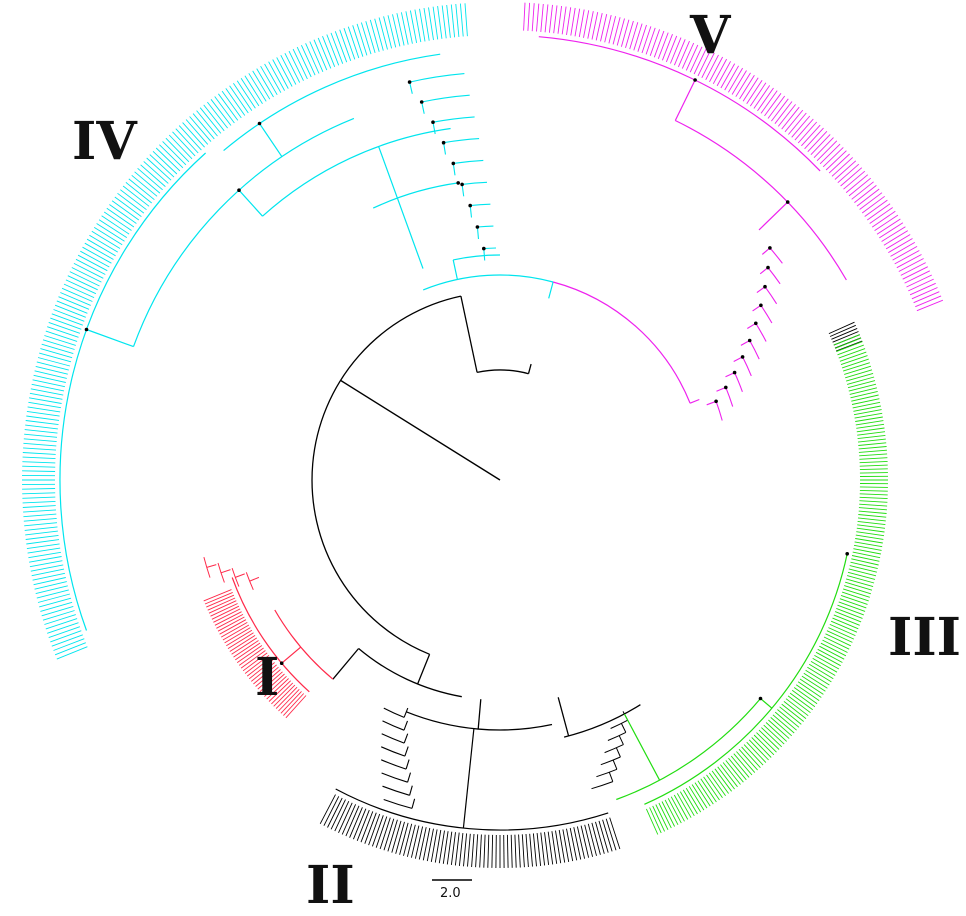 Image resolution: width=966 pixels, height=916 pixels. What do you see at coordinates (267, 678) in the screenshot?
I see `clade-label-i: I` at bounding box center [267, 678].